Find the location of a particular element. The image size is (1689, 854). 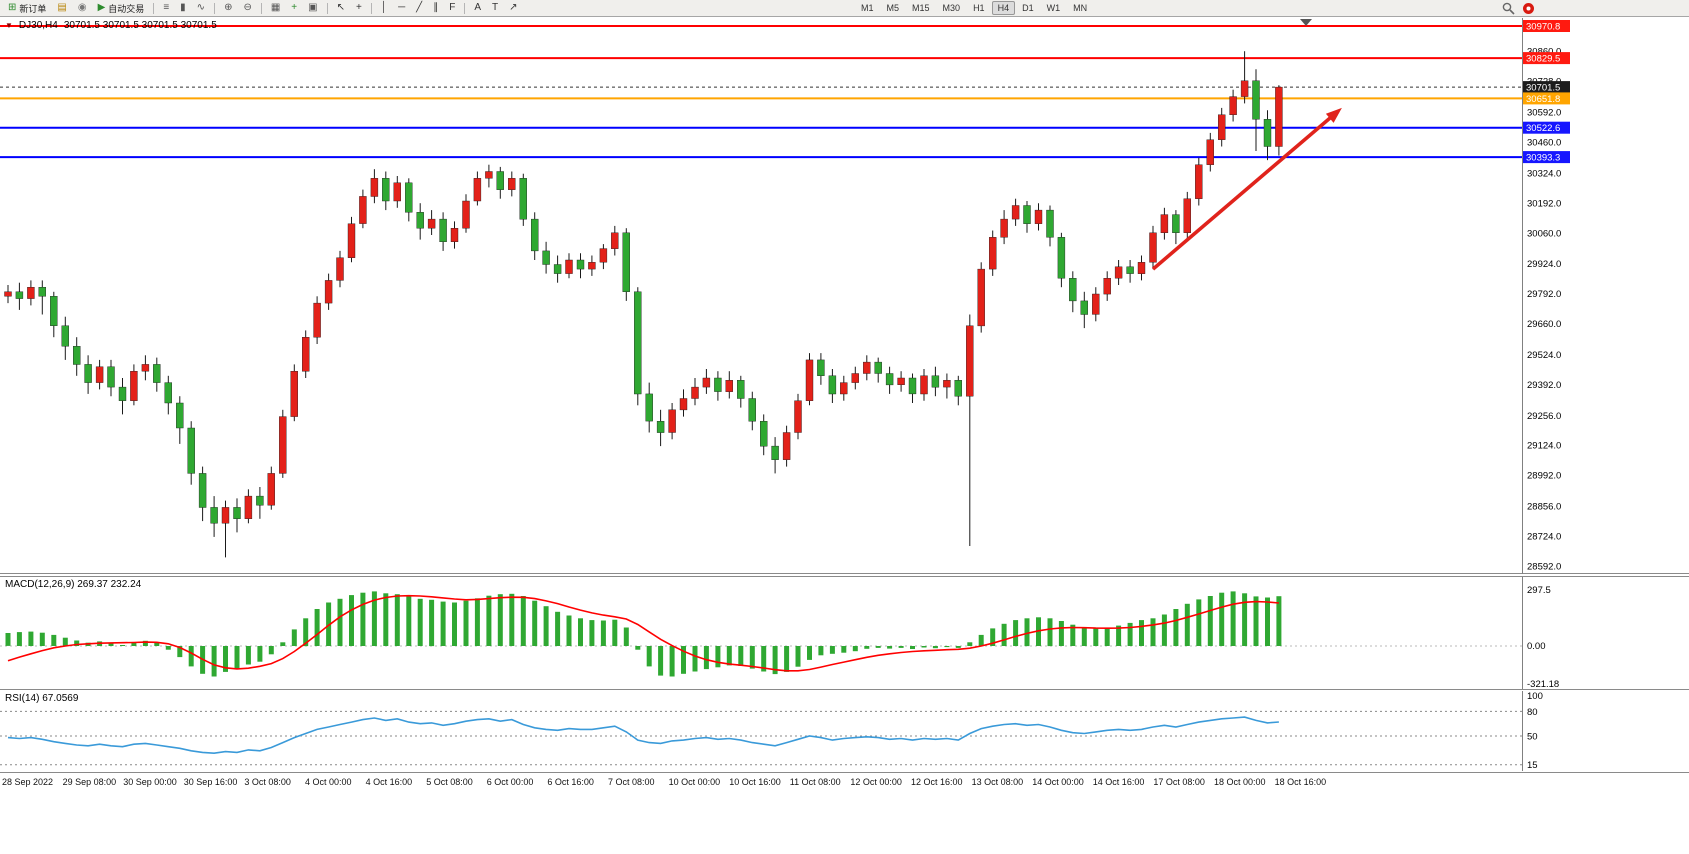

indicators-button: + is located at coordinates (294, 8).